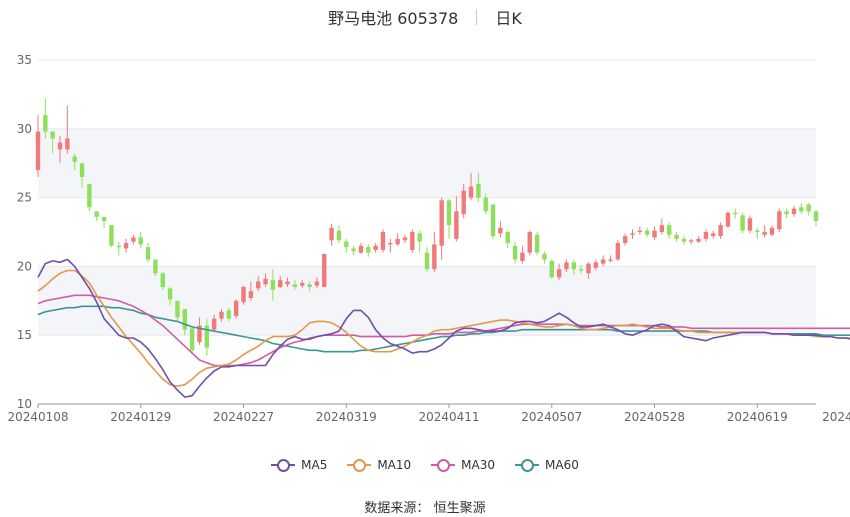  What do you see at coordinates (459, 508) in the screenshot?
I see `source-value: 恒生聚源` at bounding box center [459, 508].